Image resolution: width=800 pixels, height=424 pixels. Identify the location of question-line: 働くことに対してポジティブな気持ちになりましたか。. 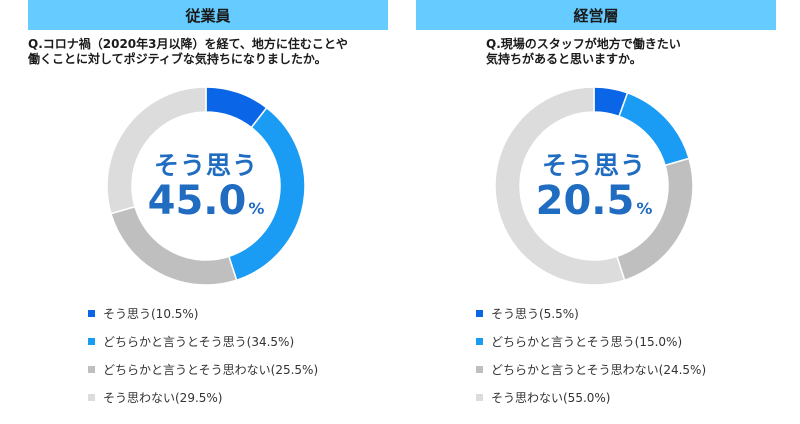
(177, 59).